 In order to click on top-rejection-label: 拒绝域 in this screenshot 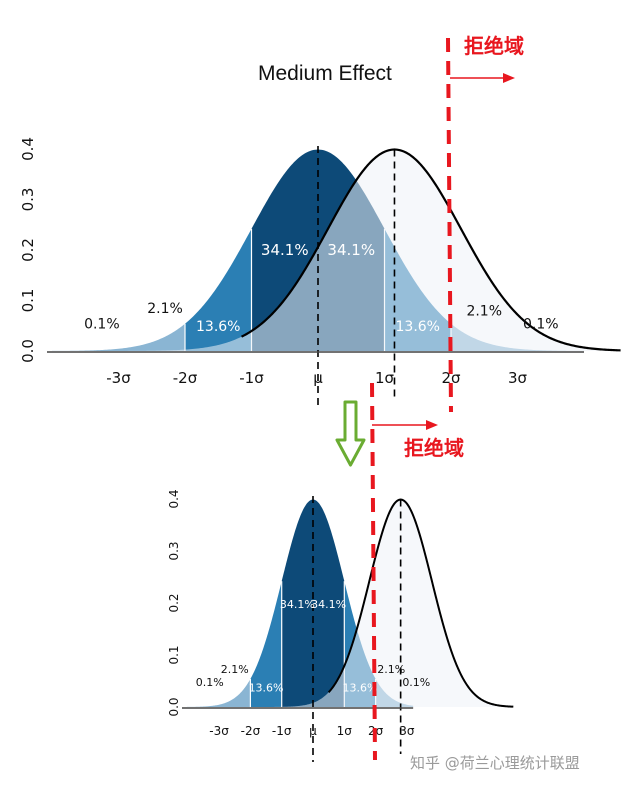, I will do `click(494, 46)`.